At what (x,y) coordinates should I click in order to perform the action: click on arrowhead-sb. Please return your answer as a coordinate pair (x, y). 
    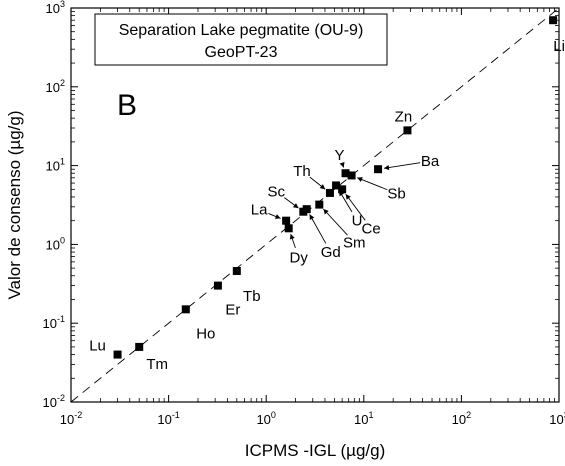
    Looking at the image, I should click on (360, 179).